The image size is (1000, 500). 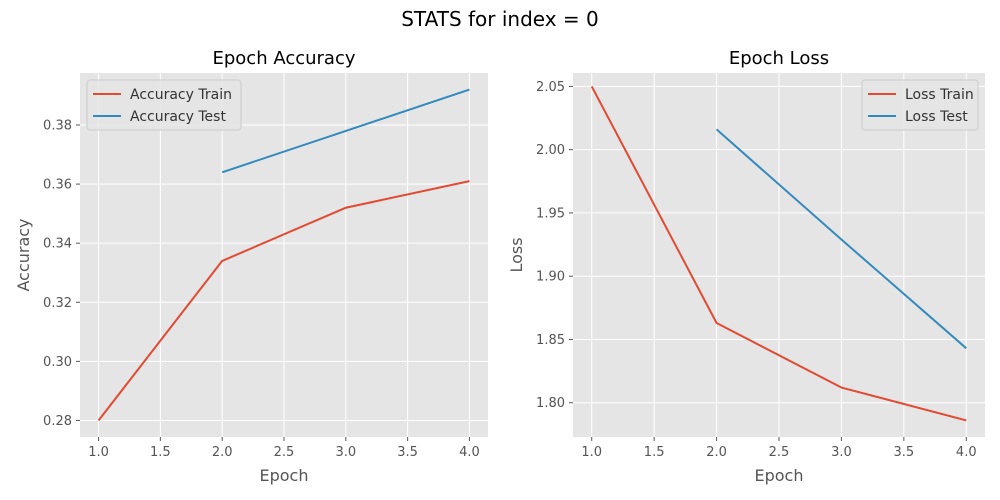 I want to click on y-tick-label: 0.38, so click(x=57, y=126).